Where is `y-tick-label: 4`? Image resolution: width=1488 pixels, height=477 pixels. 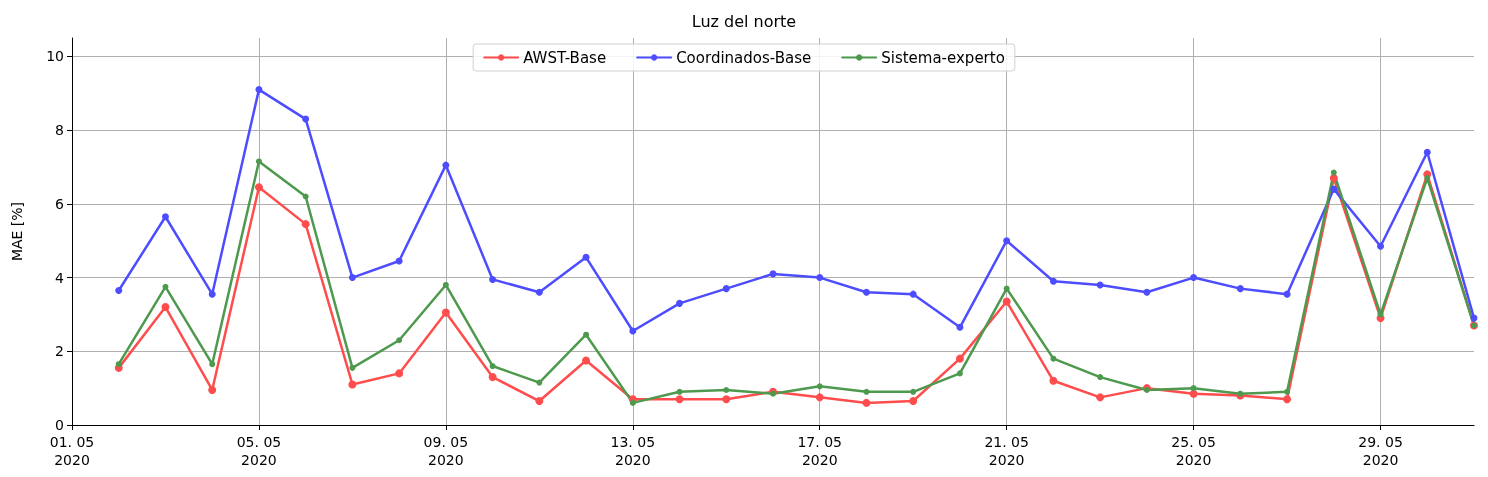 y-tick-label: 4 is located at coordinates (60, 277).